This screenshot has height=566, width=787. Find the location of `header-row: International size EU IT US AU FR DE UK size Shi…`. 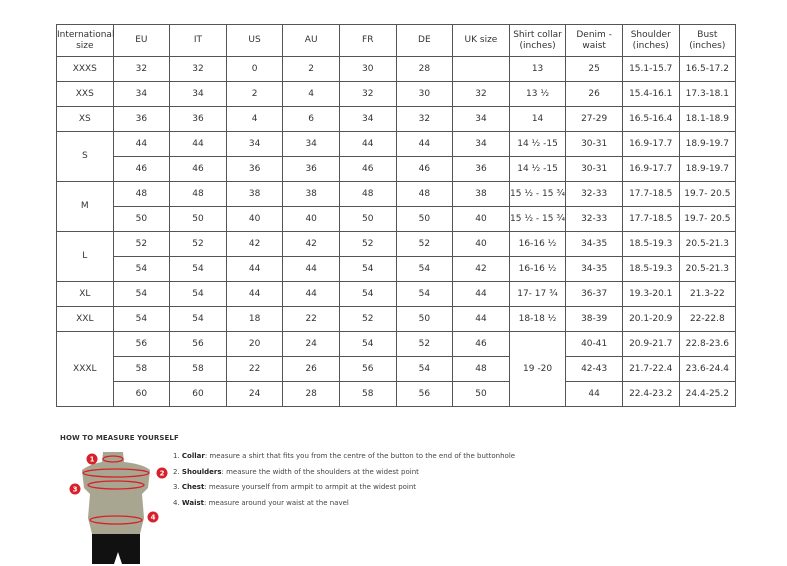

header-row: International size EU IT US AU FR DE UK size Shi… is located at coordinates (396, 40).